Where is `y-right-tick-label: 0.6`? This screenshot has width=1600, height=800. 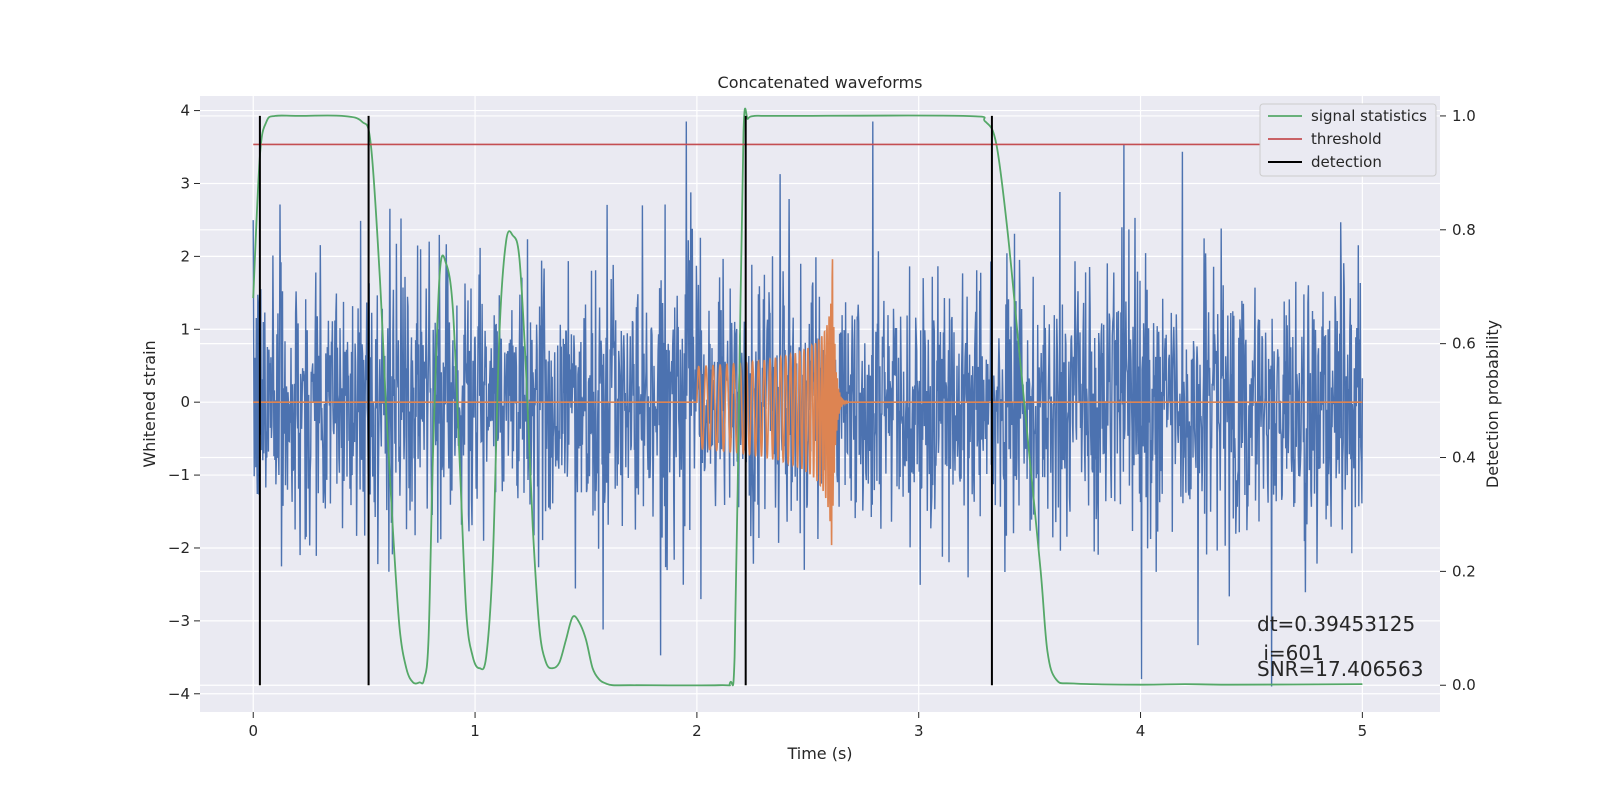 y-right-tick-label: 0.6 is located at coordinates (1464, 344).